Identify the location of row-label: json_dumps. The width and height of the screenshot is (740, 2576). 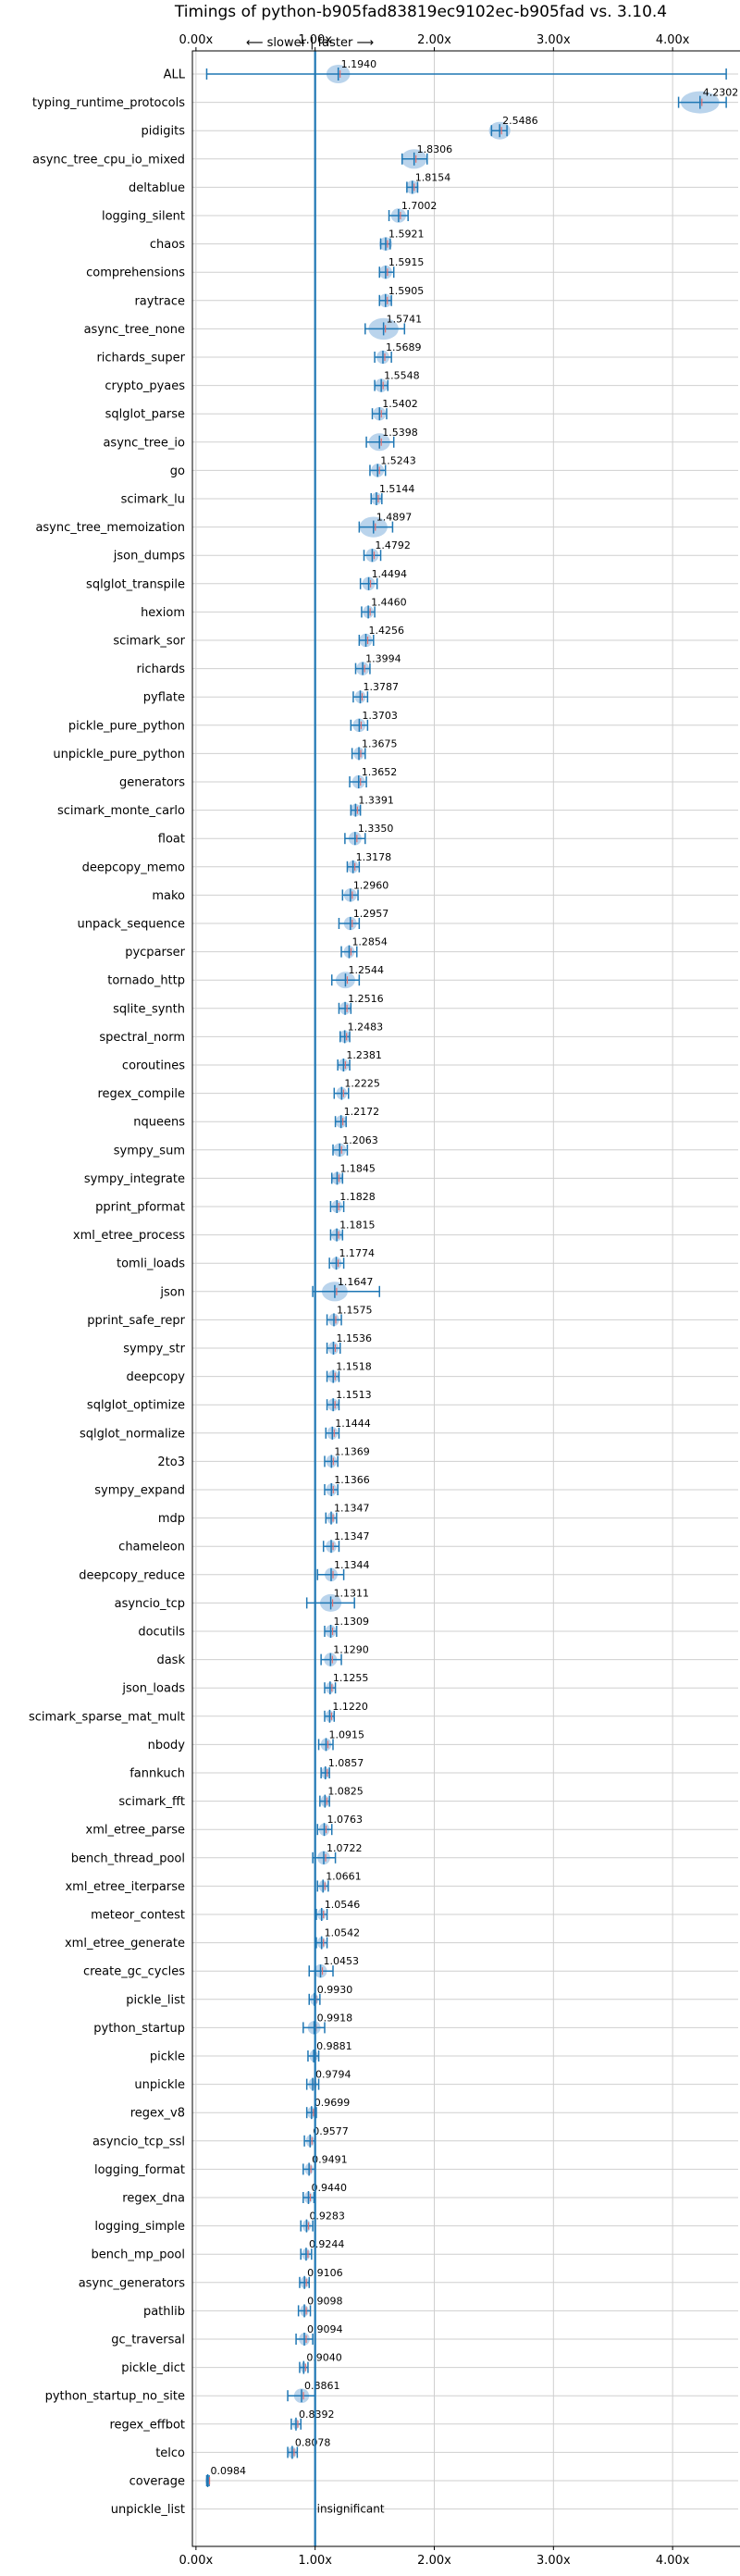
(149, 557).